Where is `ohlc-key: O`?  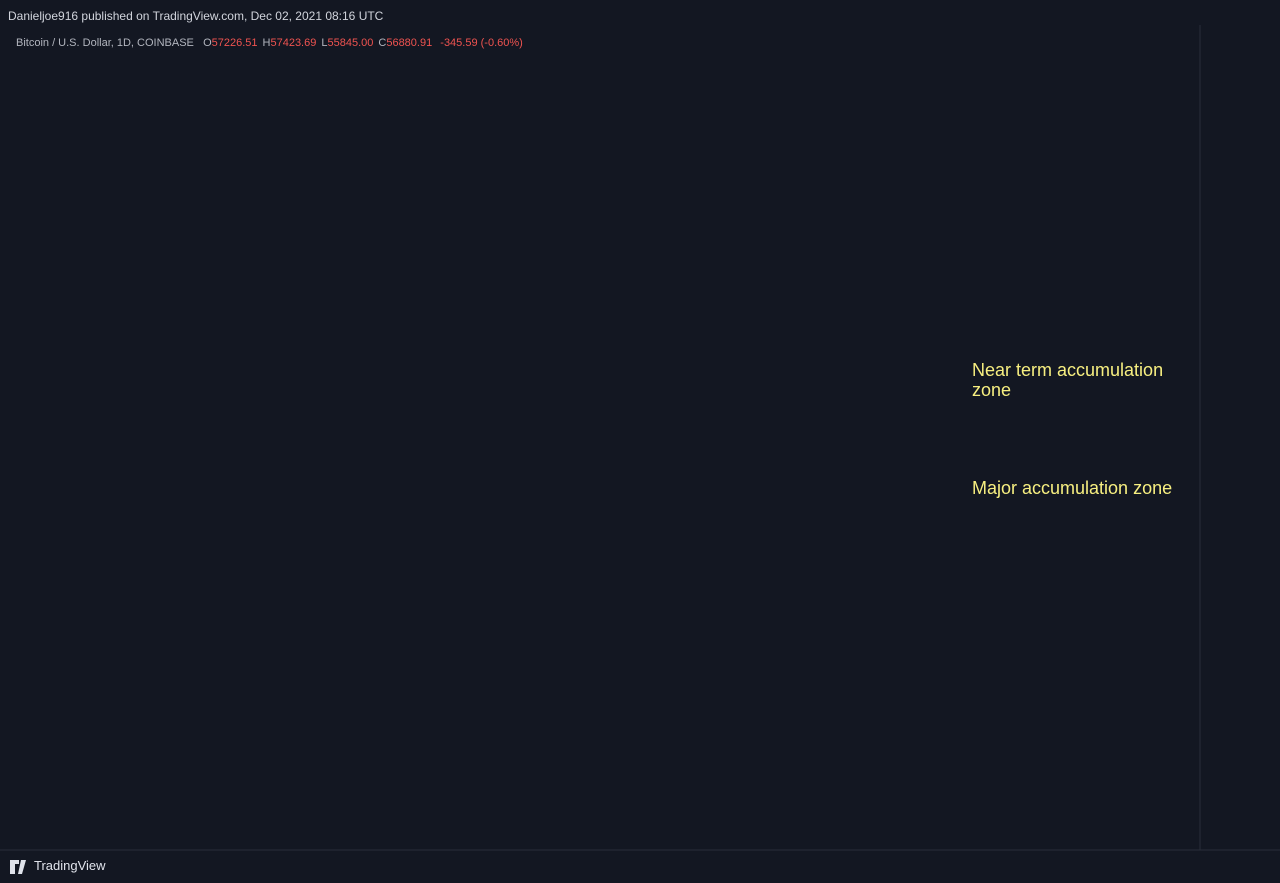 ohlc-key: O is located at coordinates (207, 43).